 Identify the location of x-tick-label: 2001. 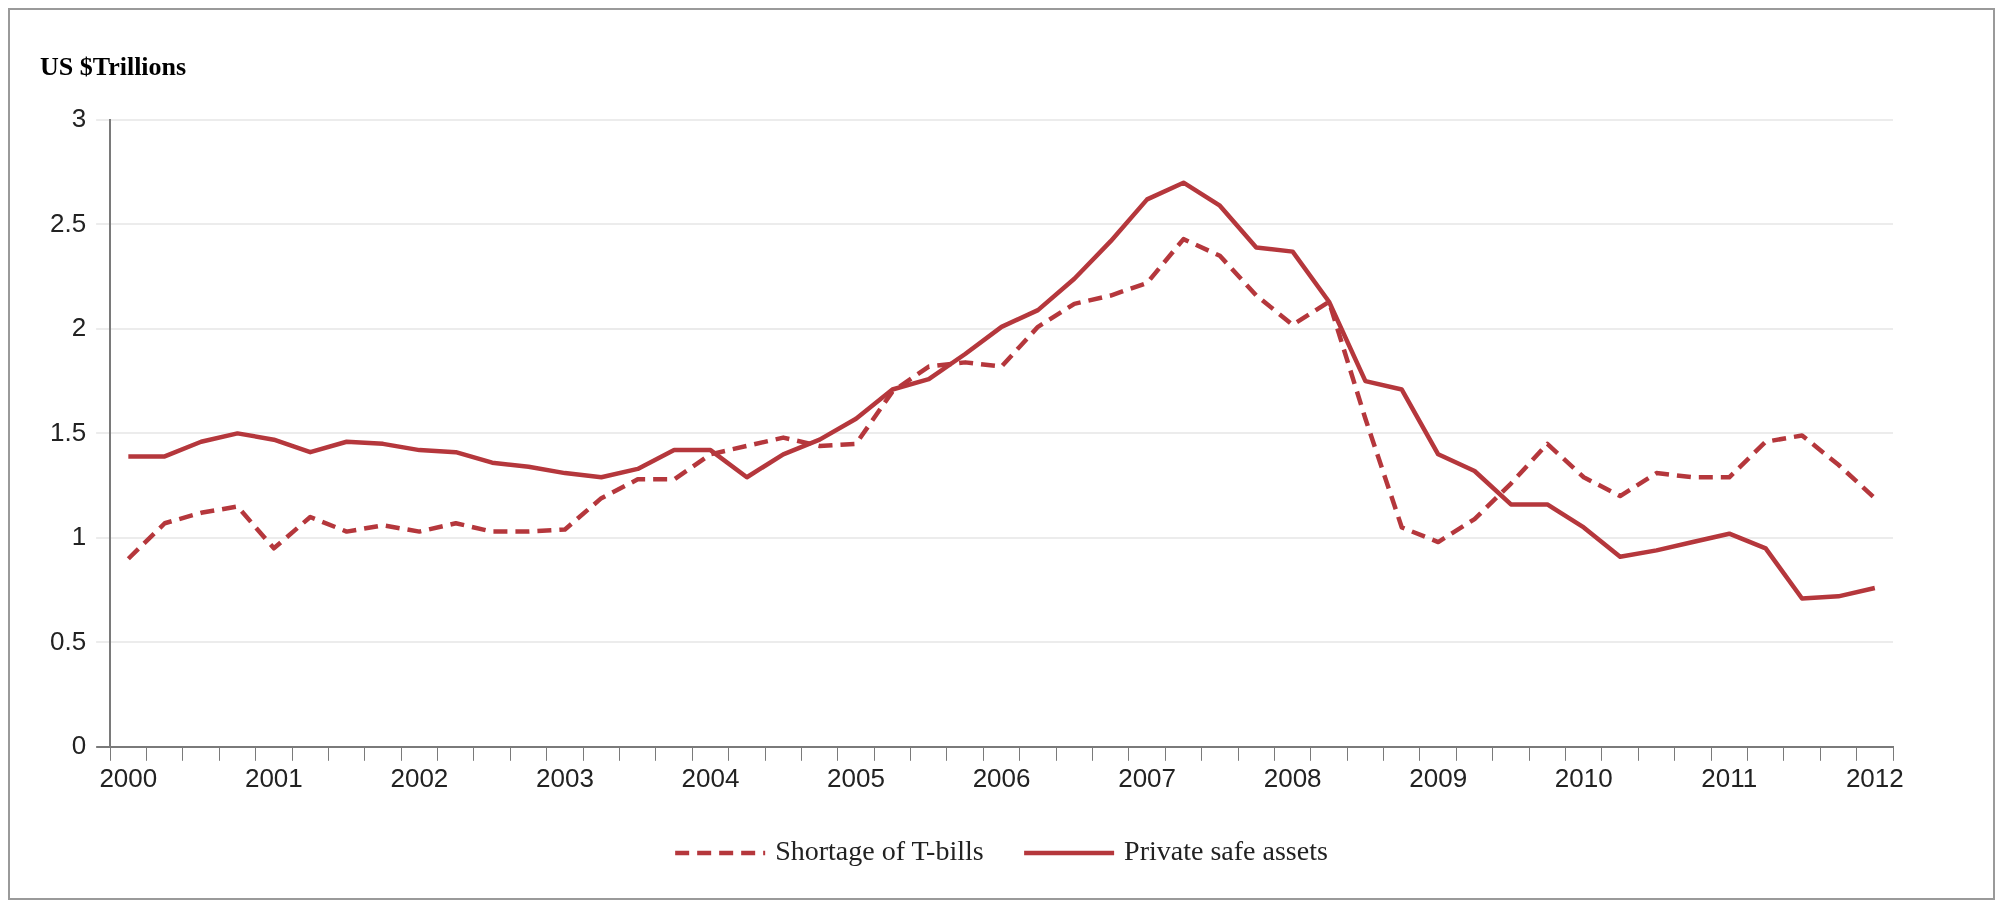
(273, 777).